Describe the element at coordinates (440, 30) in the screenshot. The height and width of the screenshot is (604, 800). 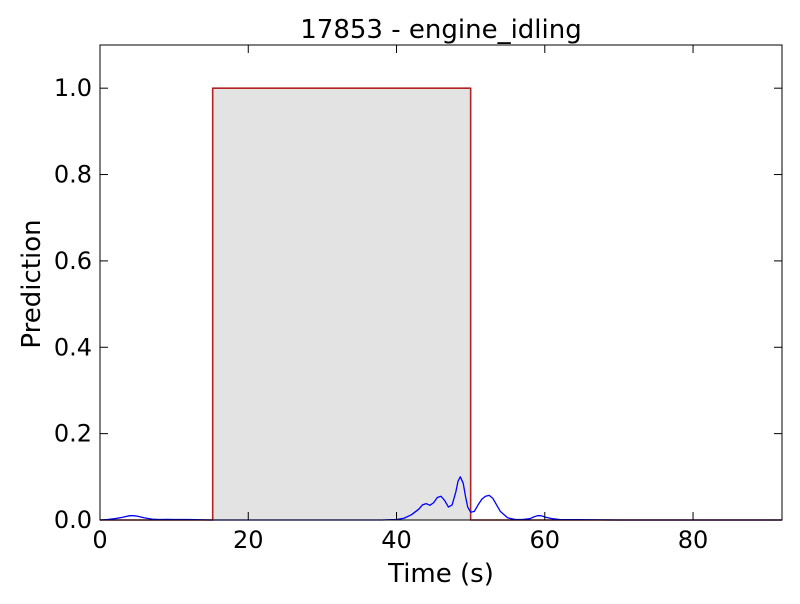
I see `chart-title: 17853 - engine_idling` at that location.